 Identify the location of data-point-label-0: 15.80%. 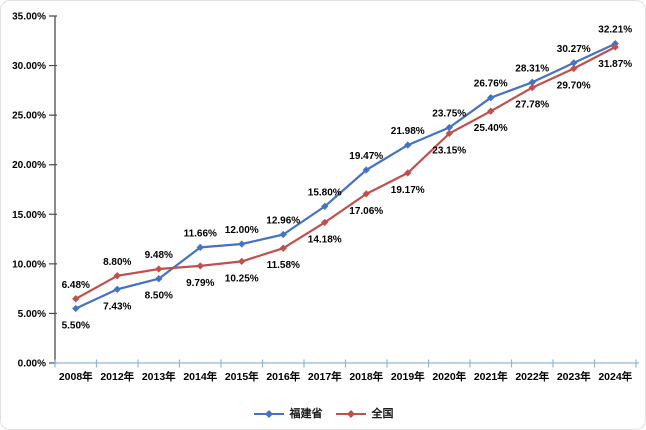
(325, 192).